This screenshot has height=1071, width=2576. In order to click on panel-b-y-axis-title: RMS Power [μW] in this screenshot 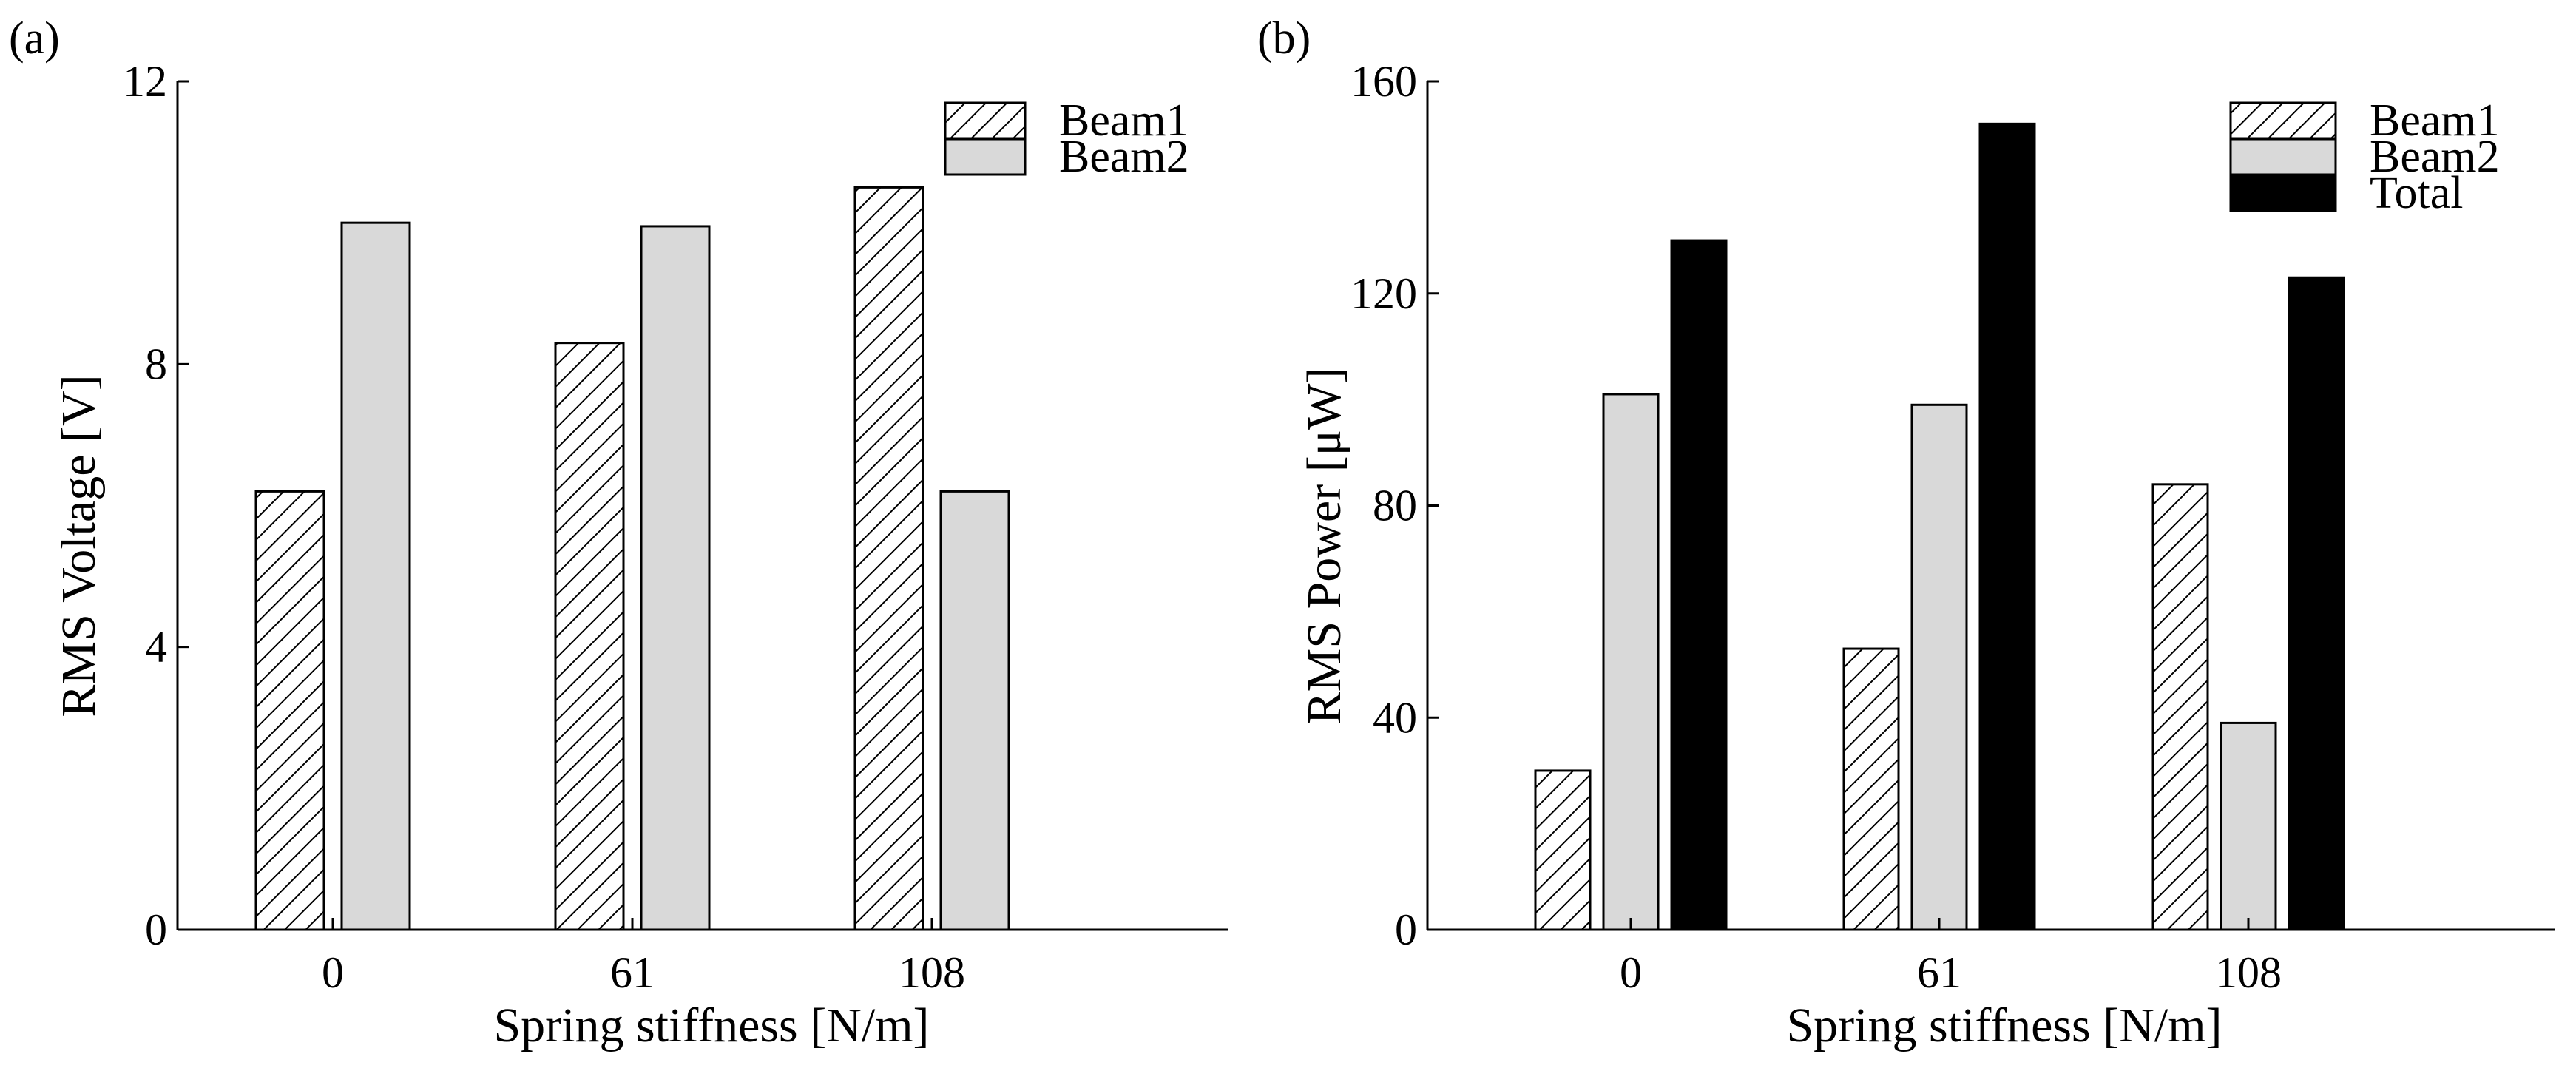, I will do `click(1324, 546)`.